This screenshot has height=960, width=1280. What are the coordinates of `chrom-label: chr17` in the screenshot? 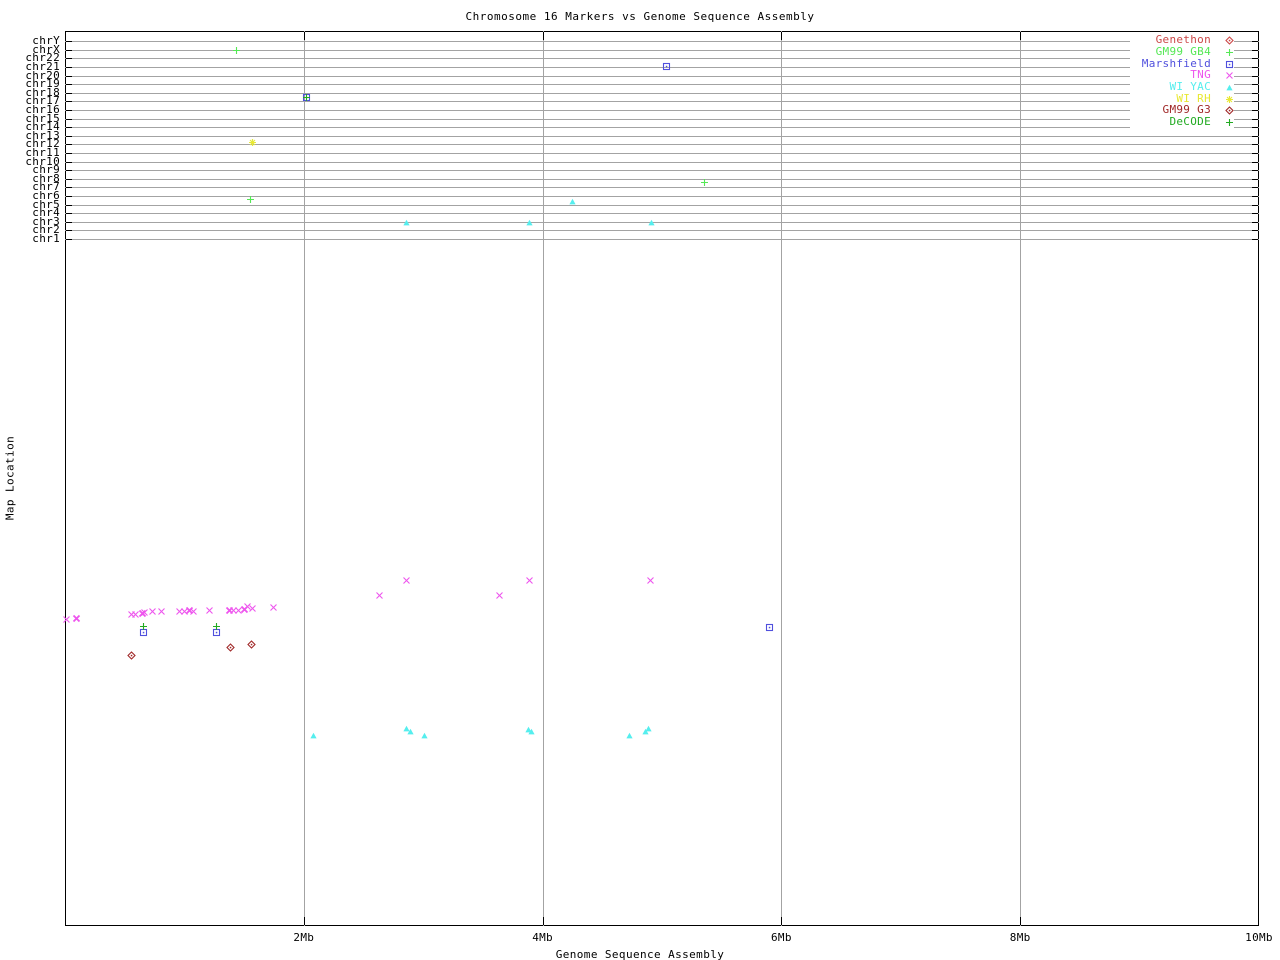 It's located at (42, 101).